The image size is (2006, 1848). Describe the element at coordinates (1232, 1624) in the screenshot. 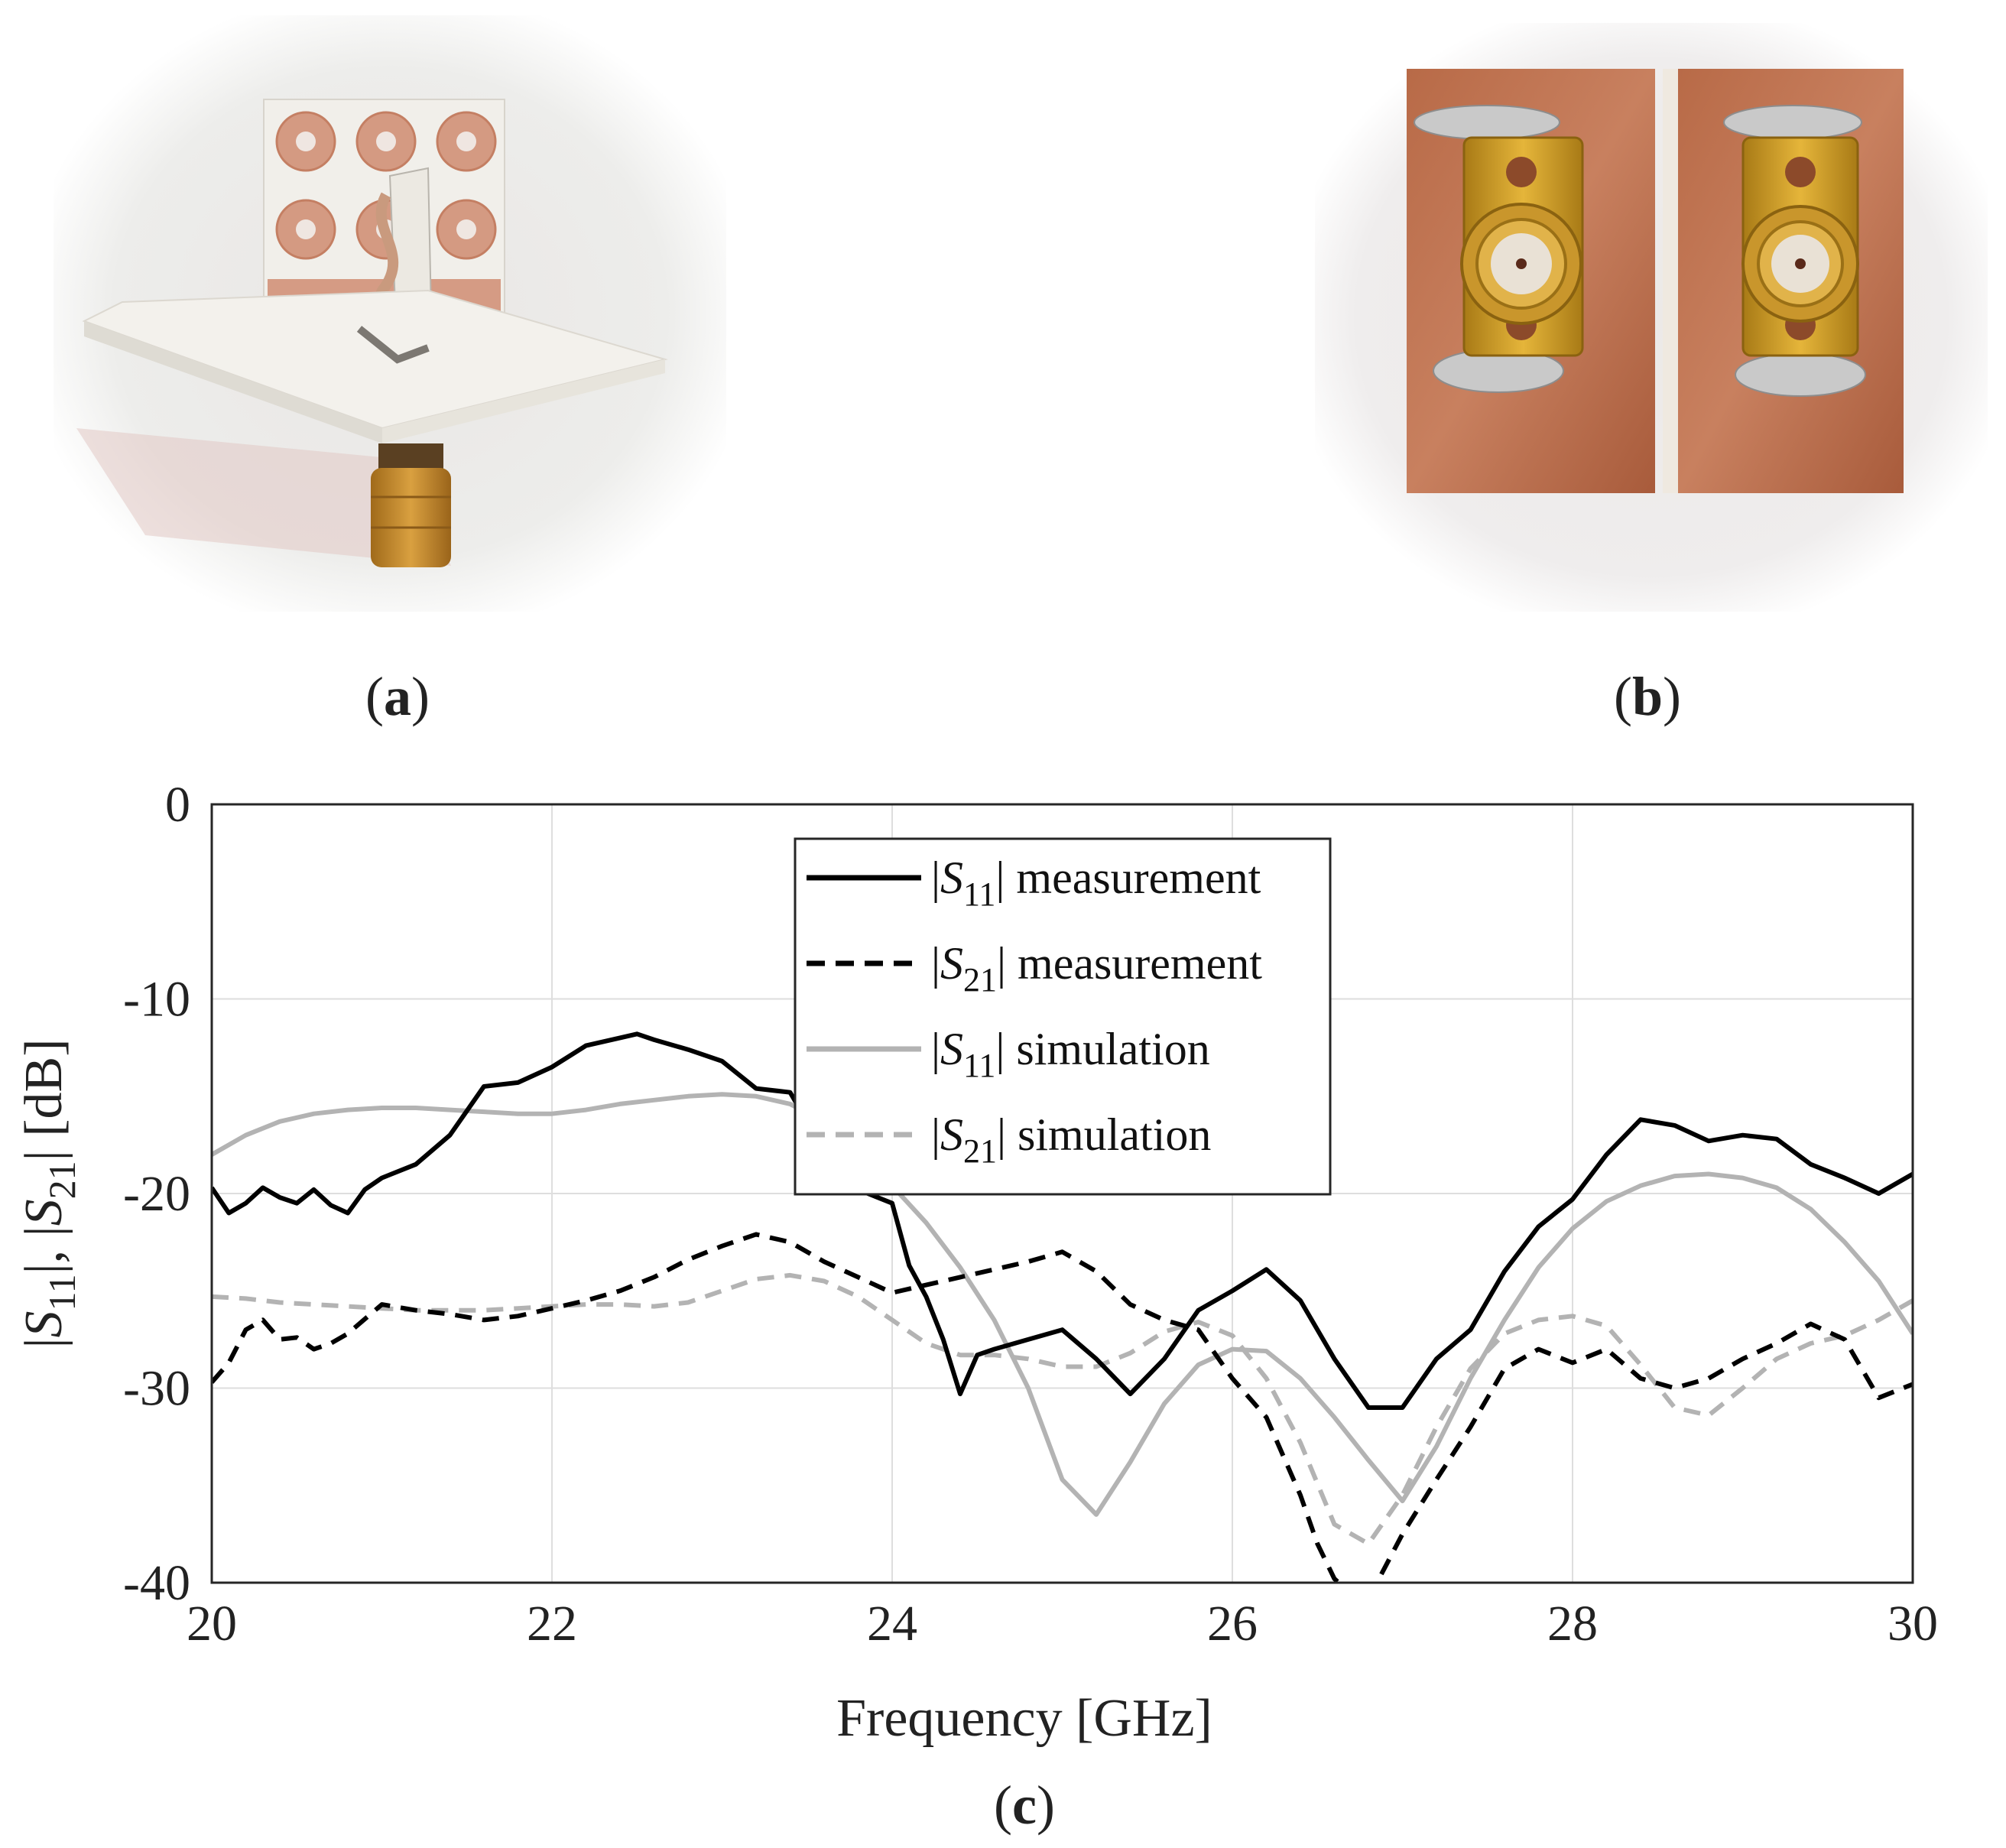

I see `x-tick-label-3: 26` at that location.